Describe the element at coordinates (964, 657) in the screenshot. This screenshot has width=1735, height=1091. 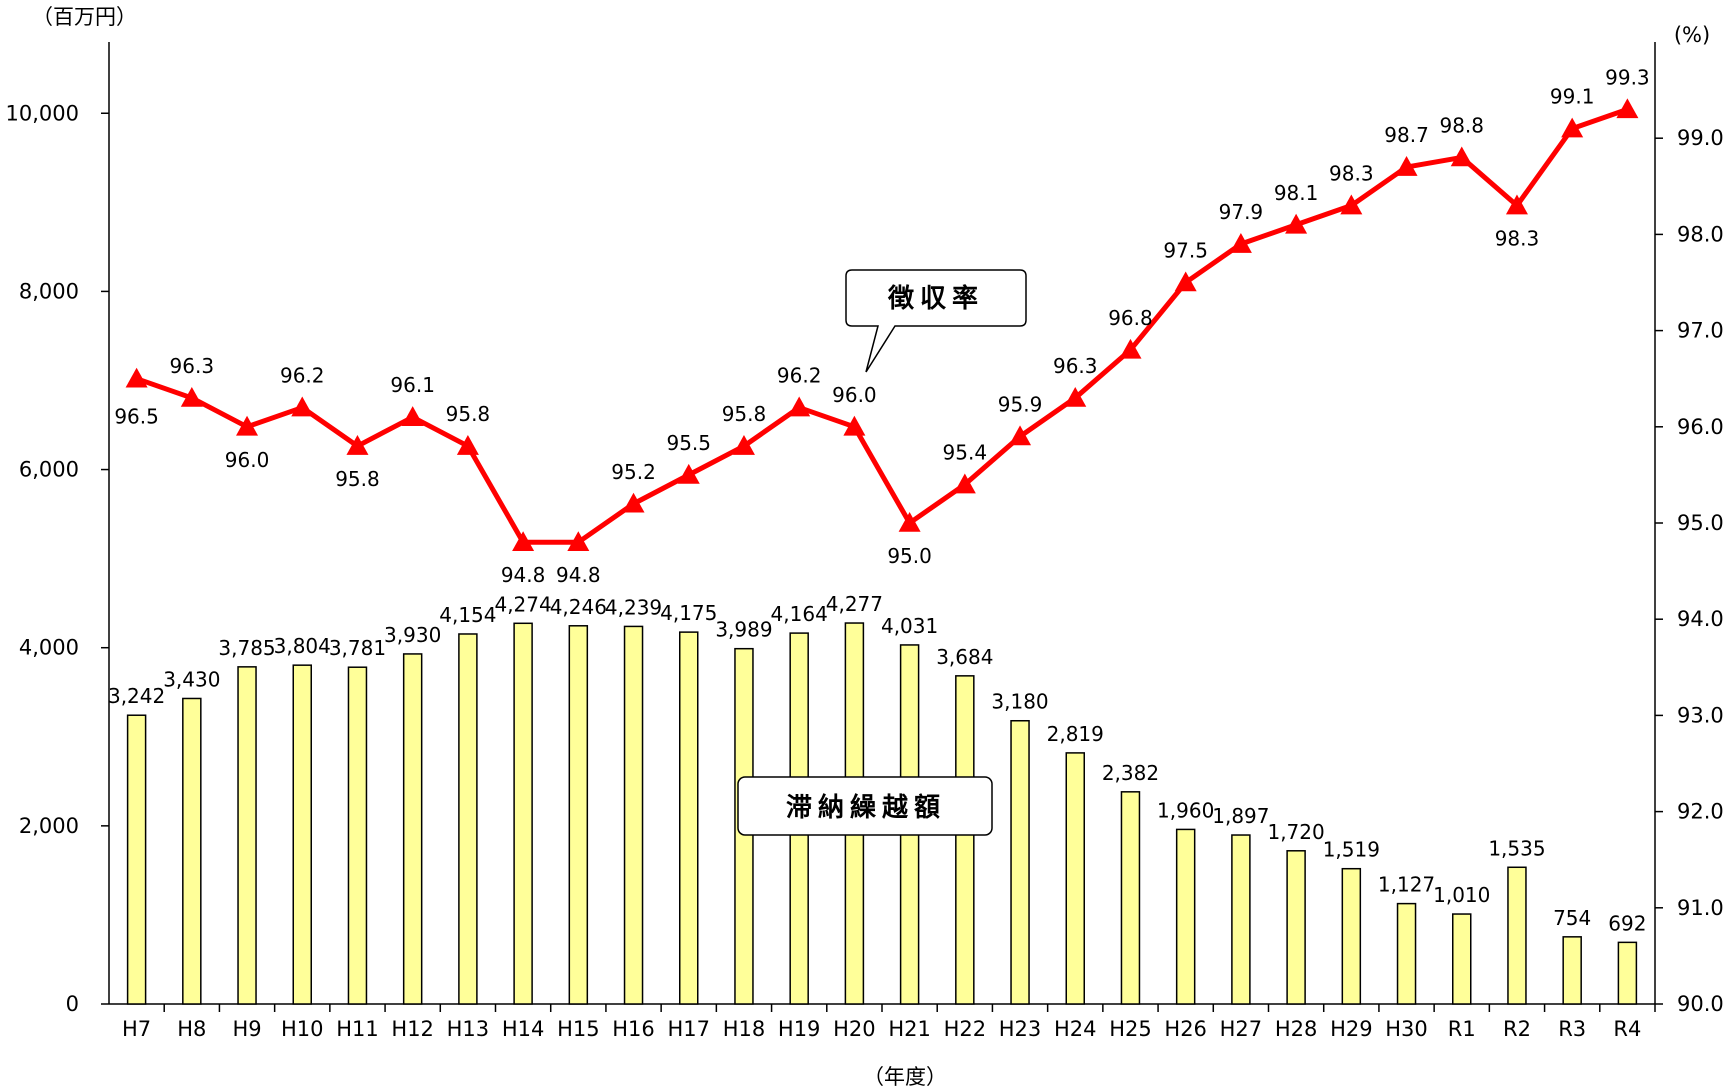
I see `bar-value-label: 3,684` at that location.